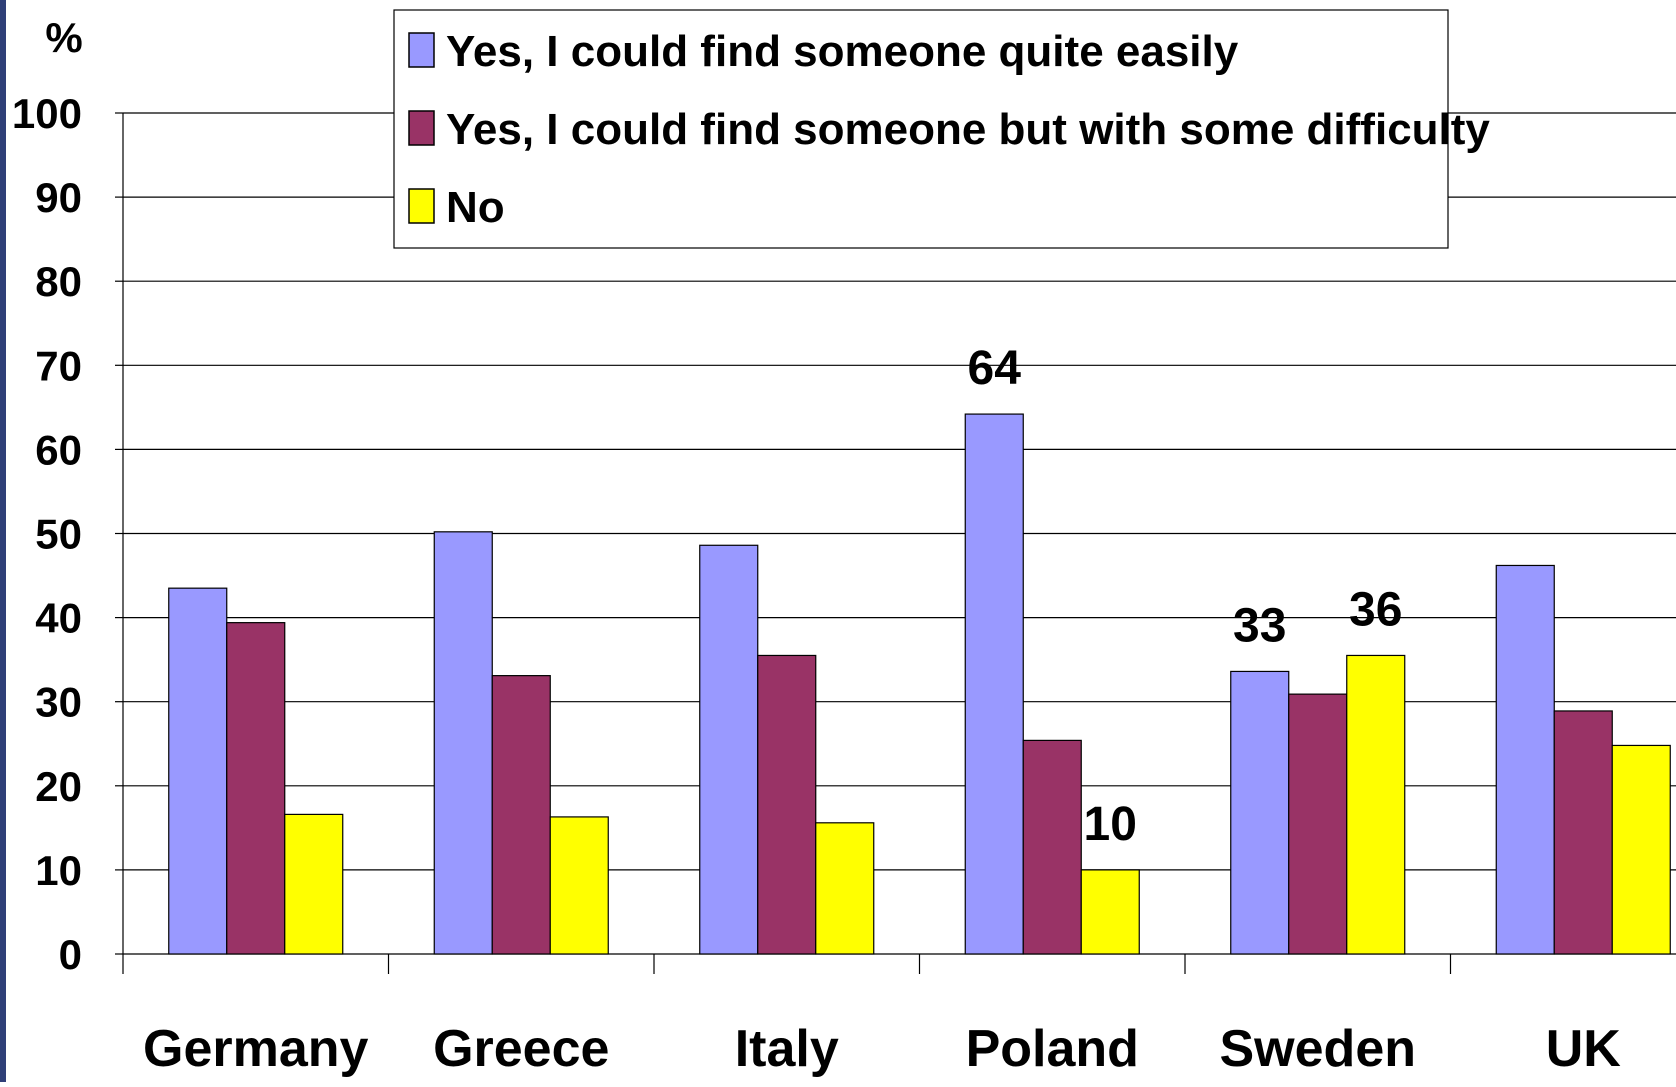 This screenshot has width=1676, height=1087. Describe the element at coordinates (1185, 596) in the screenshot. I see `data-labels: 64 10 33 36` at that location.